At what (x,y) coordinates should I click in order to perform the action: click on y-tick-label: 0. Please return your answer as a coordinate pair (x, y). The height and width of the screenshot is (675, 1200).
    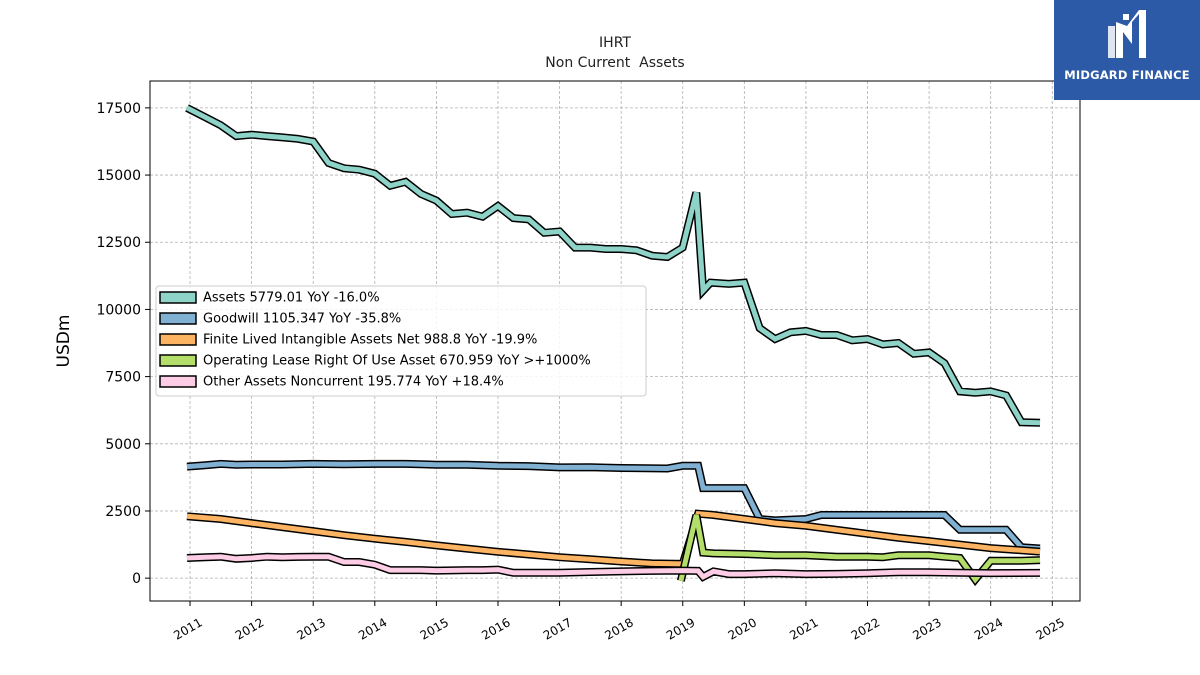
    Looking at the image, I should click on (136, 579).